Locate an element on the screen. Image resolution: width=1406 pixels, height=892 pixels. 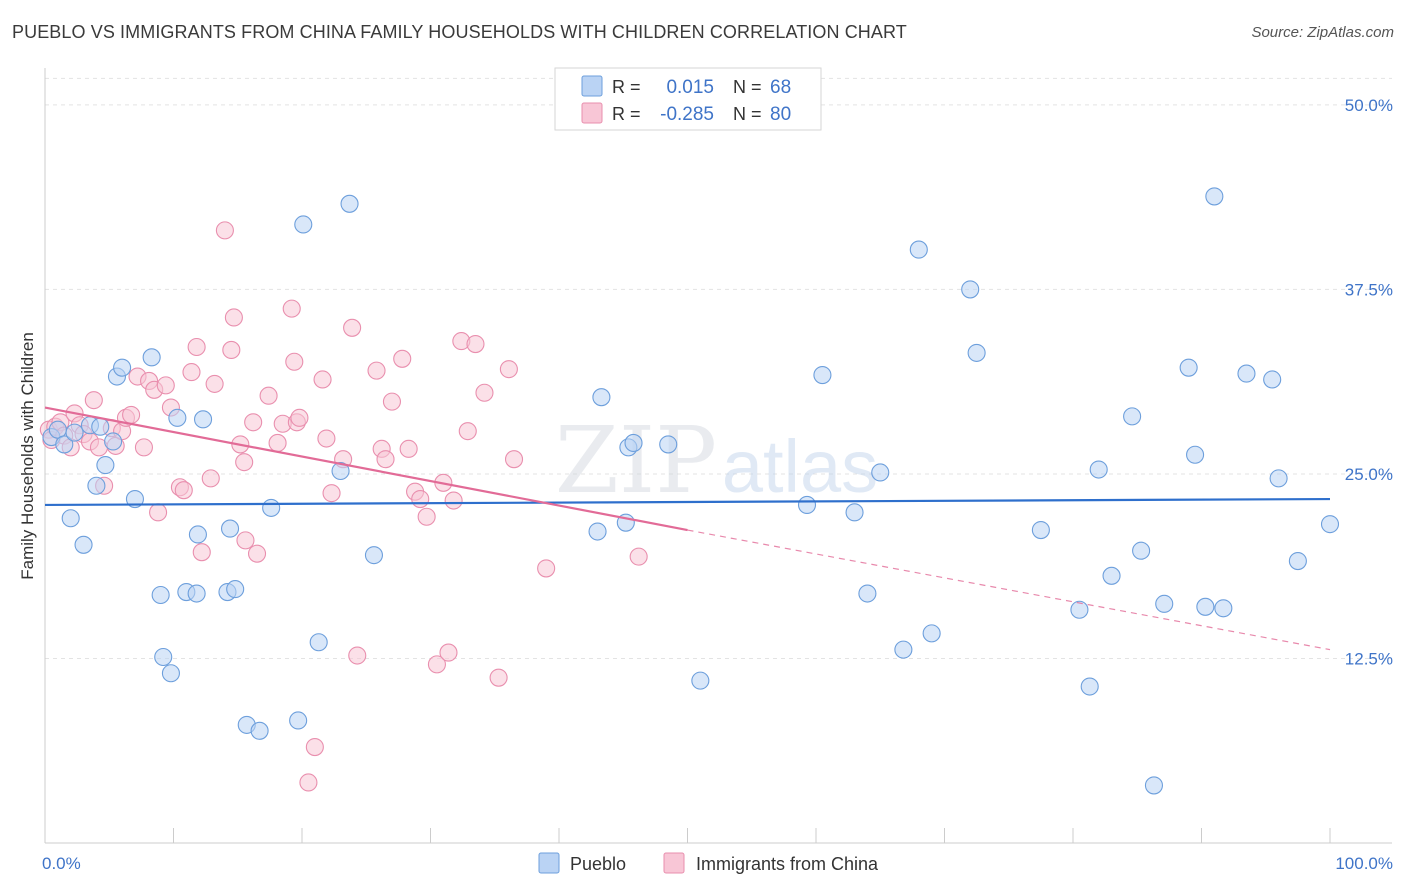
y-tick-label: 50.0% is located at coordinates (1369, 105).